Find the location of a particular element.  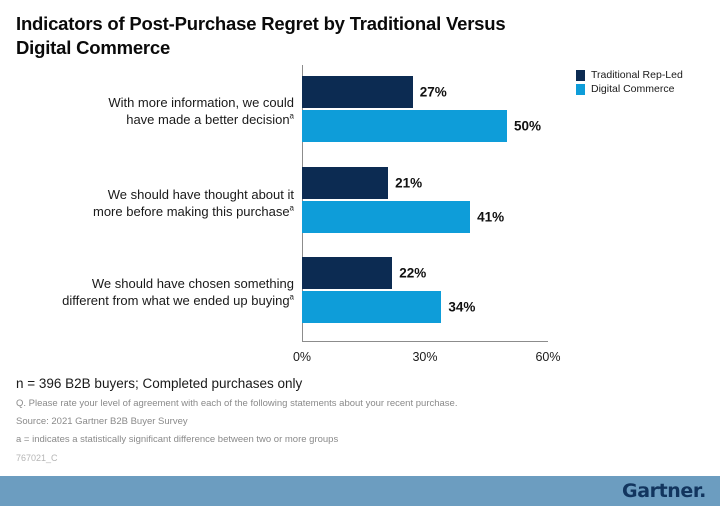

bar-group-1: 21% 41% is located at coordinates (425, 201).